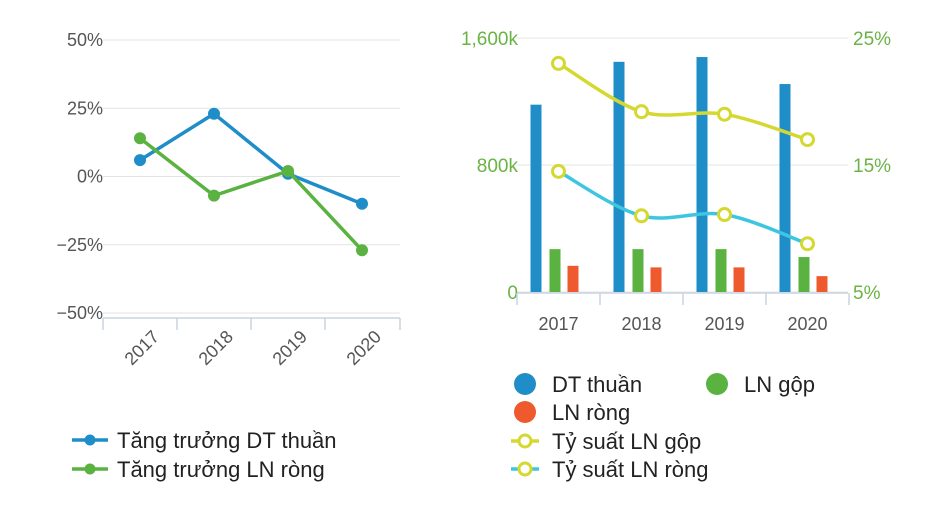  Describe the element at coordinates (490, 39) in the screenshot. I see `y-left-tick-label: 1,600k` at that location.